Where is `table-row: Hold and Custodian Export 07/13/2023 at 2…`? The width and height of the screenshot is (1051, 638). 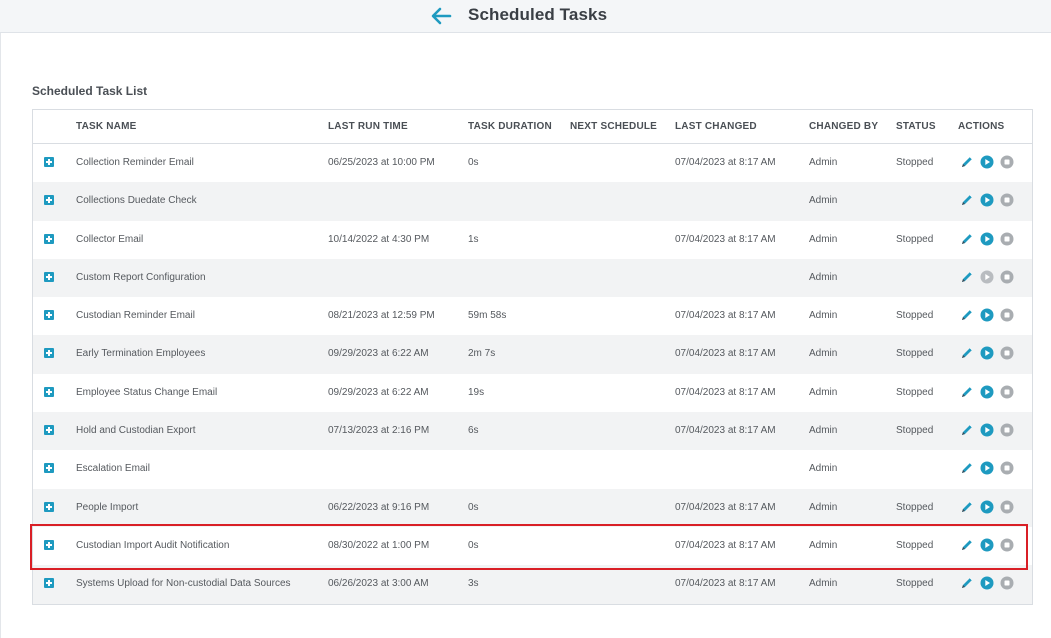 table-row: Hold and Custodian Export 07/13/2023 at 2… is located at coordinates (532, 431).